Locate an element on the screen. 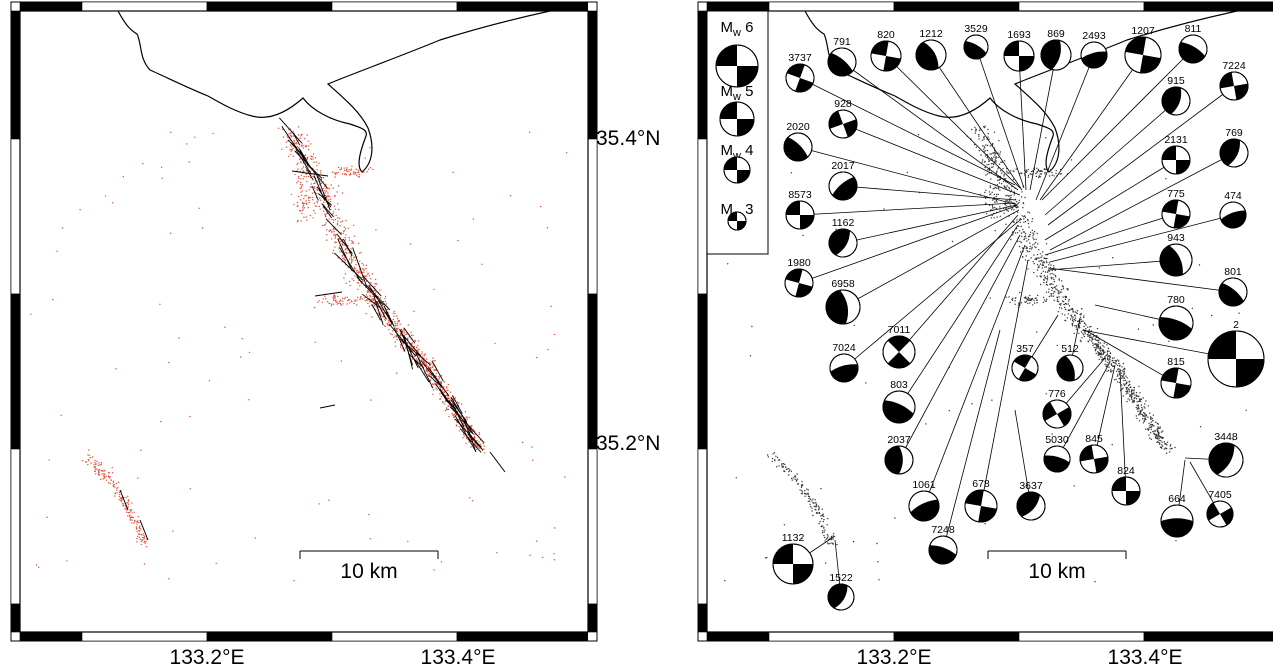  event-label-1162: 1162 is located at coordinates (843, 223).